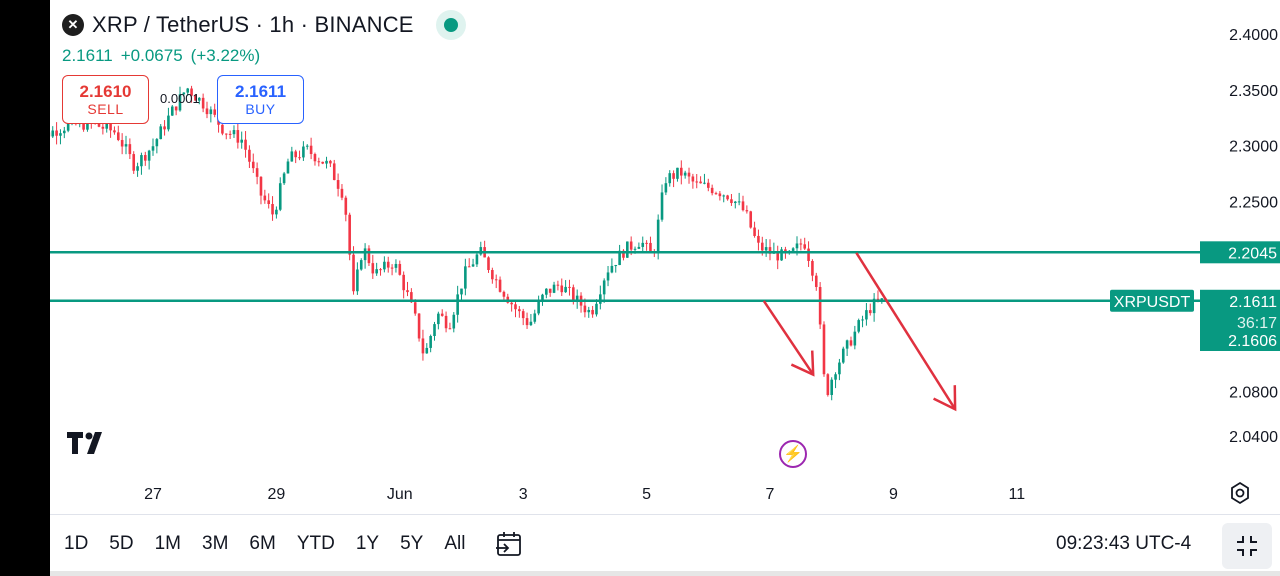 The height and width of the screenshot is (576, 1280). I want to click on x-tick-label: 11, so click(1016, 494).